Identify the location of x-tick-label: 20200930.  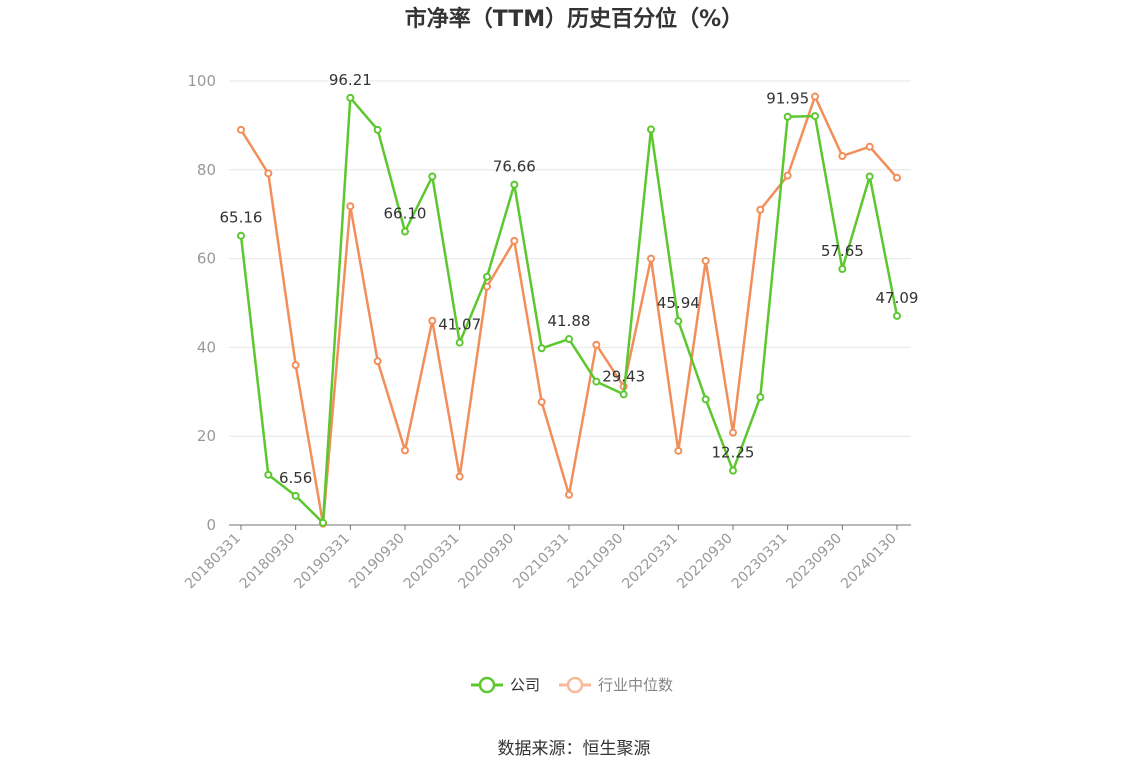
(486, 562).